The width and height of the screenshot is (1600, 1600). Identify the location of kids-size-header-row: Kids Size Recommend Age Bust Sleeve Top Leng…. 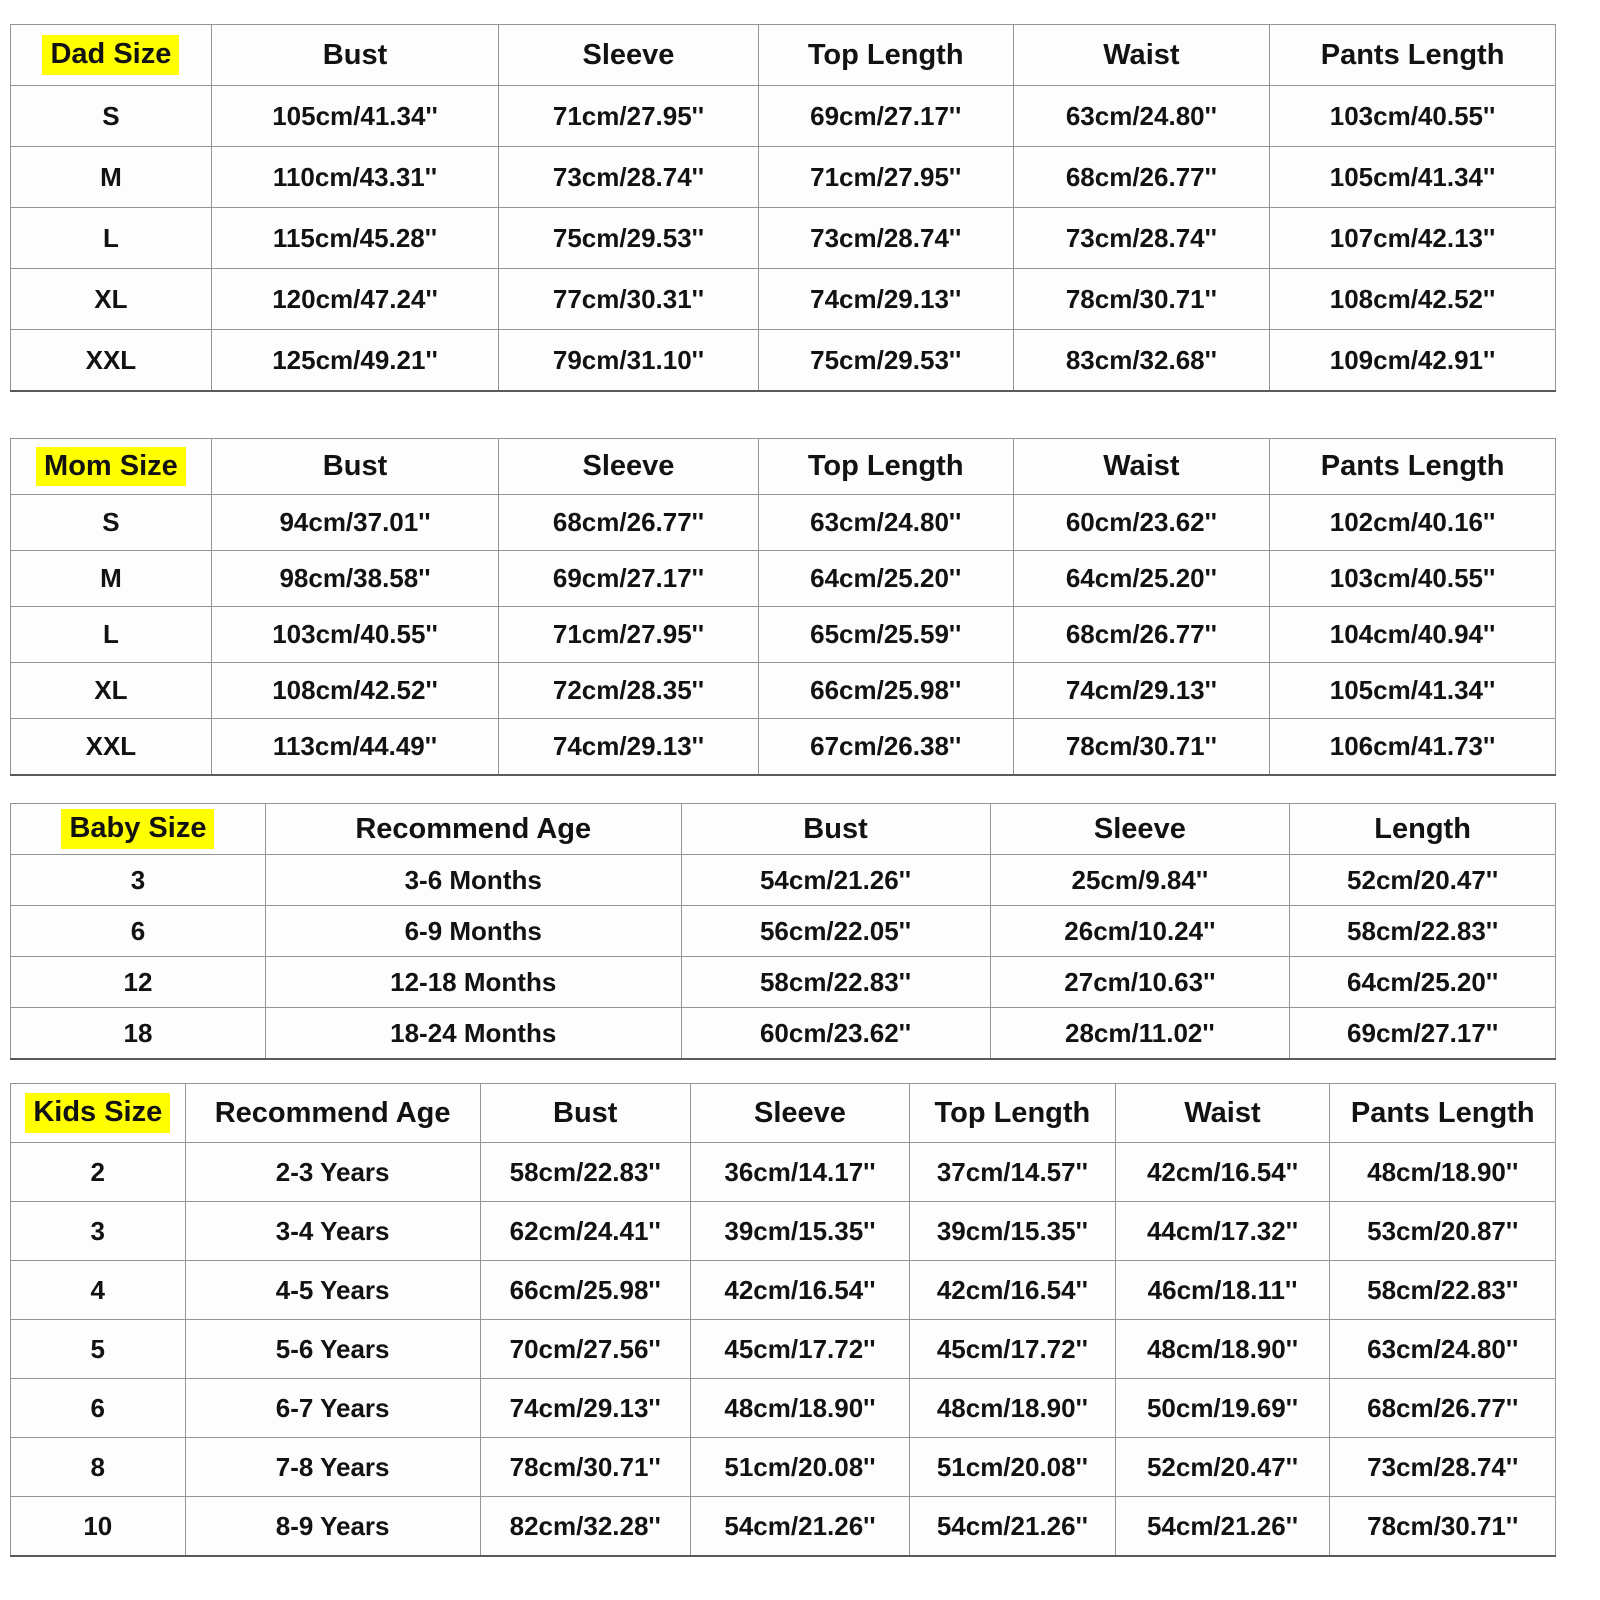
(783, 1113).